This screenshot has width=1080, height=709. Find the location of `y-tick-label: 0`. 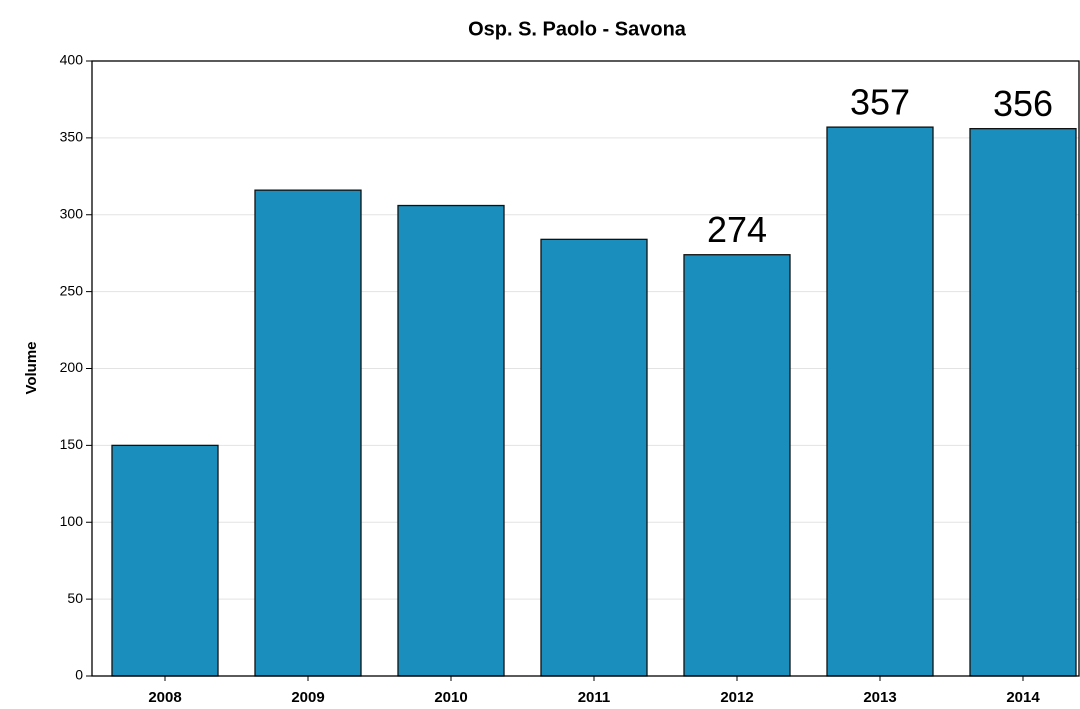

y-tick-label: 0 is located at coordinates (79, 675).